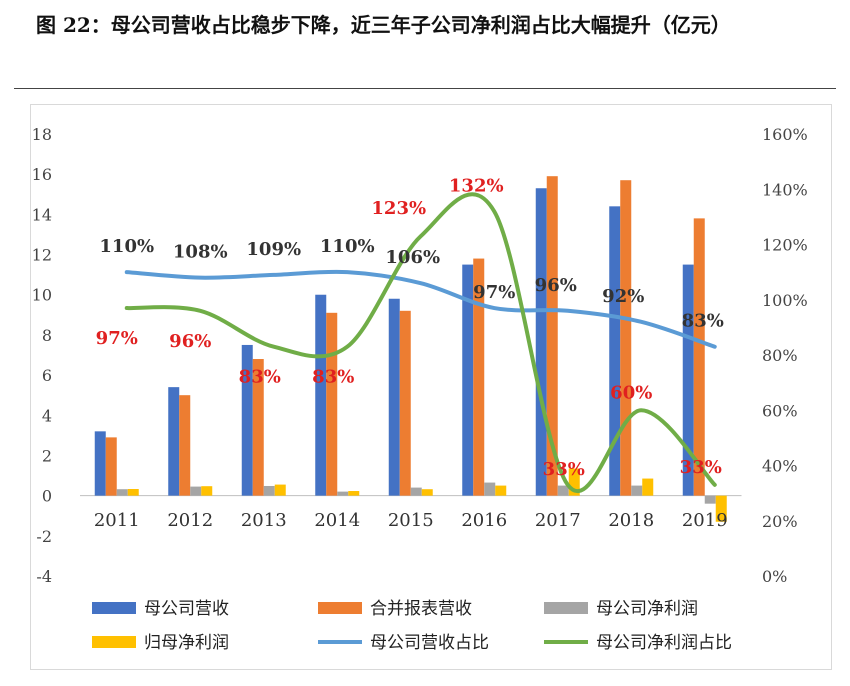 Image resolution: width=850 pixels, height=686 pixels. What do you see at coordinates (273, 249) in the screenshot?
I see `data-label: 109%` at bounding box center [273, 249].